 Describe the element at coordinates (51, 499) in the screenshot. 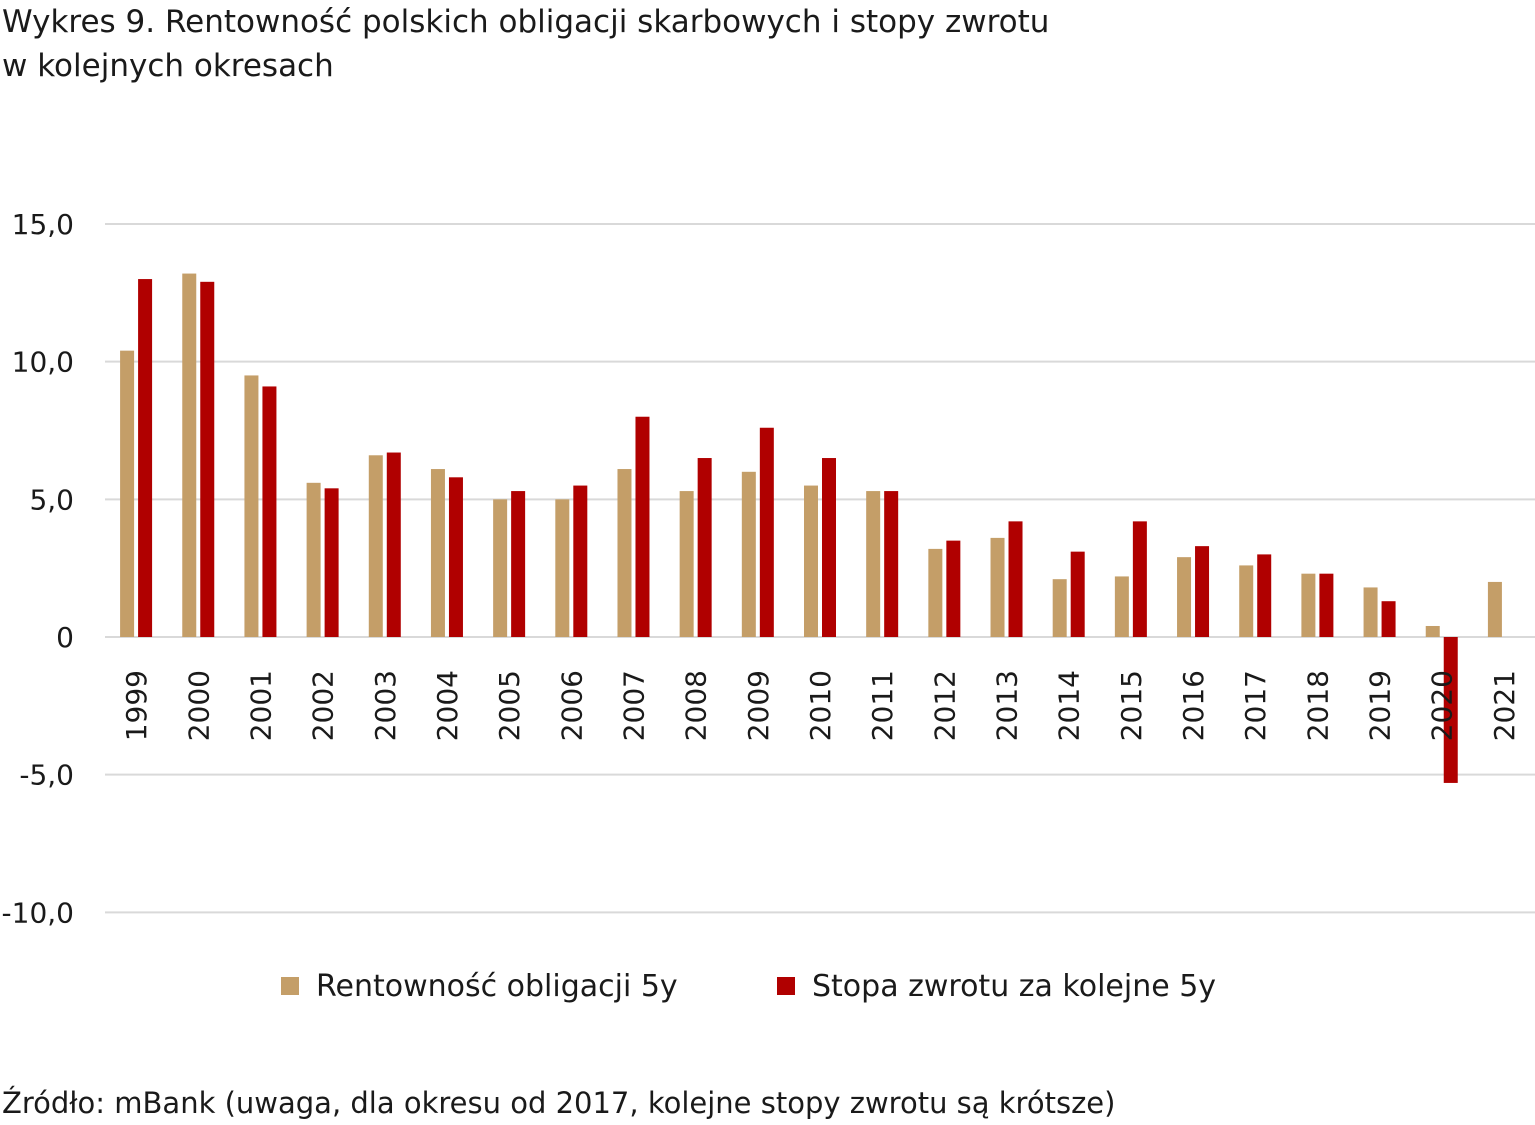

I see `y-tick-label: 5,0` at that location.